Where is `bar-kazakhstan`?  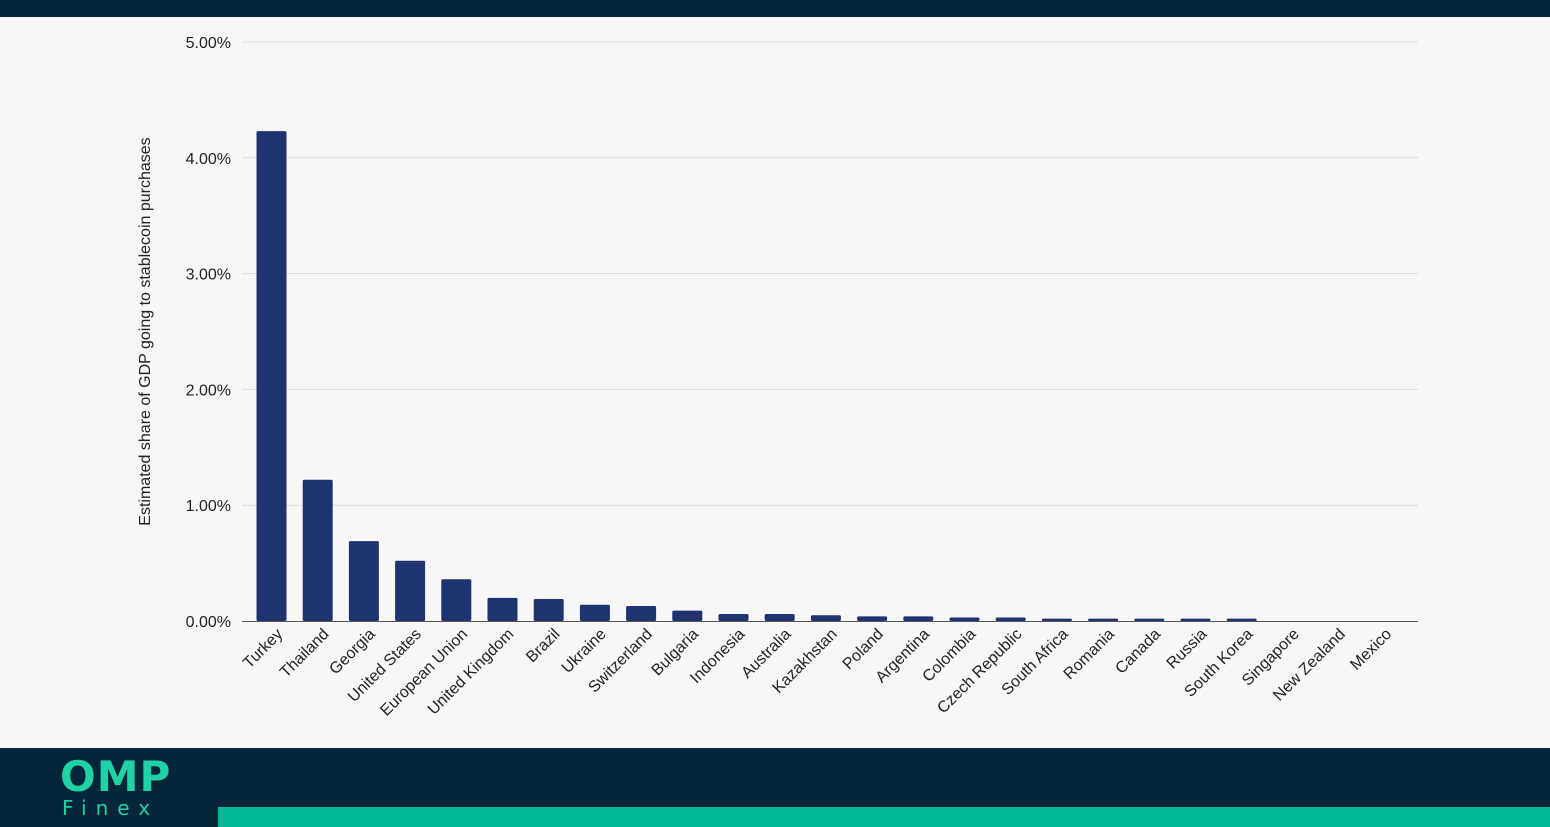
bar-kazakhstan is located at coordinates (825, 618).